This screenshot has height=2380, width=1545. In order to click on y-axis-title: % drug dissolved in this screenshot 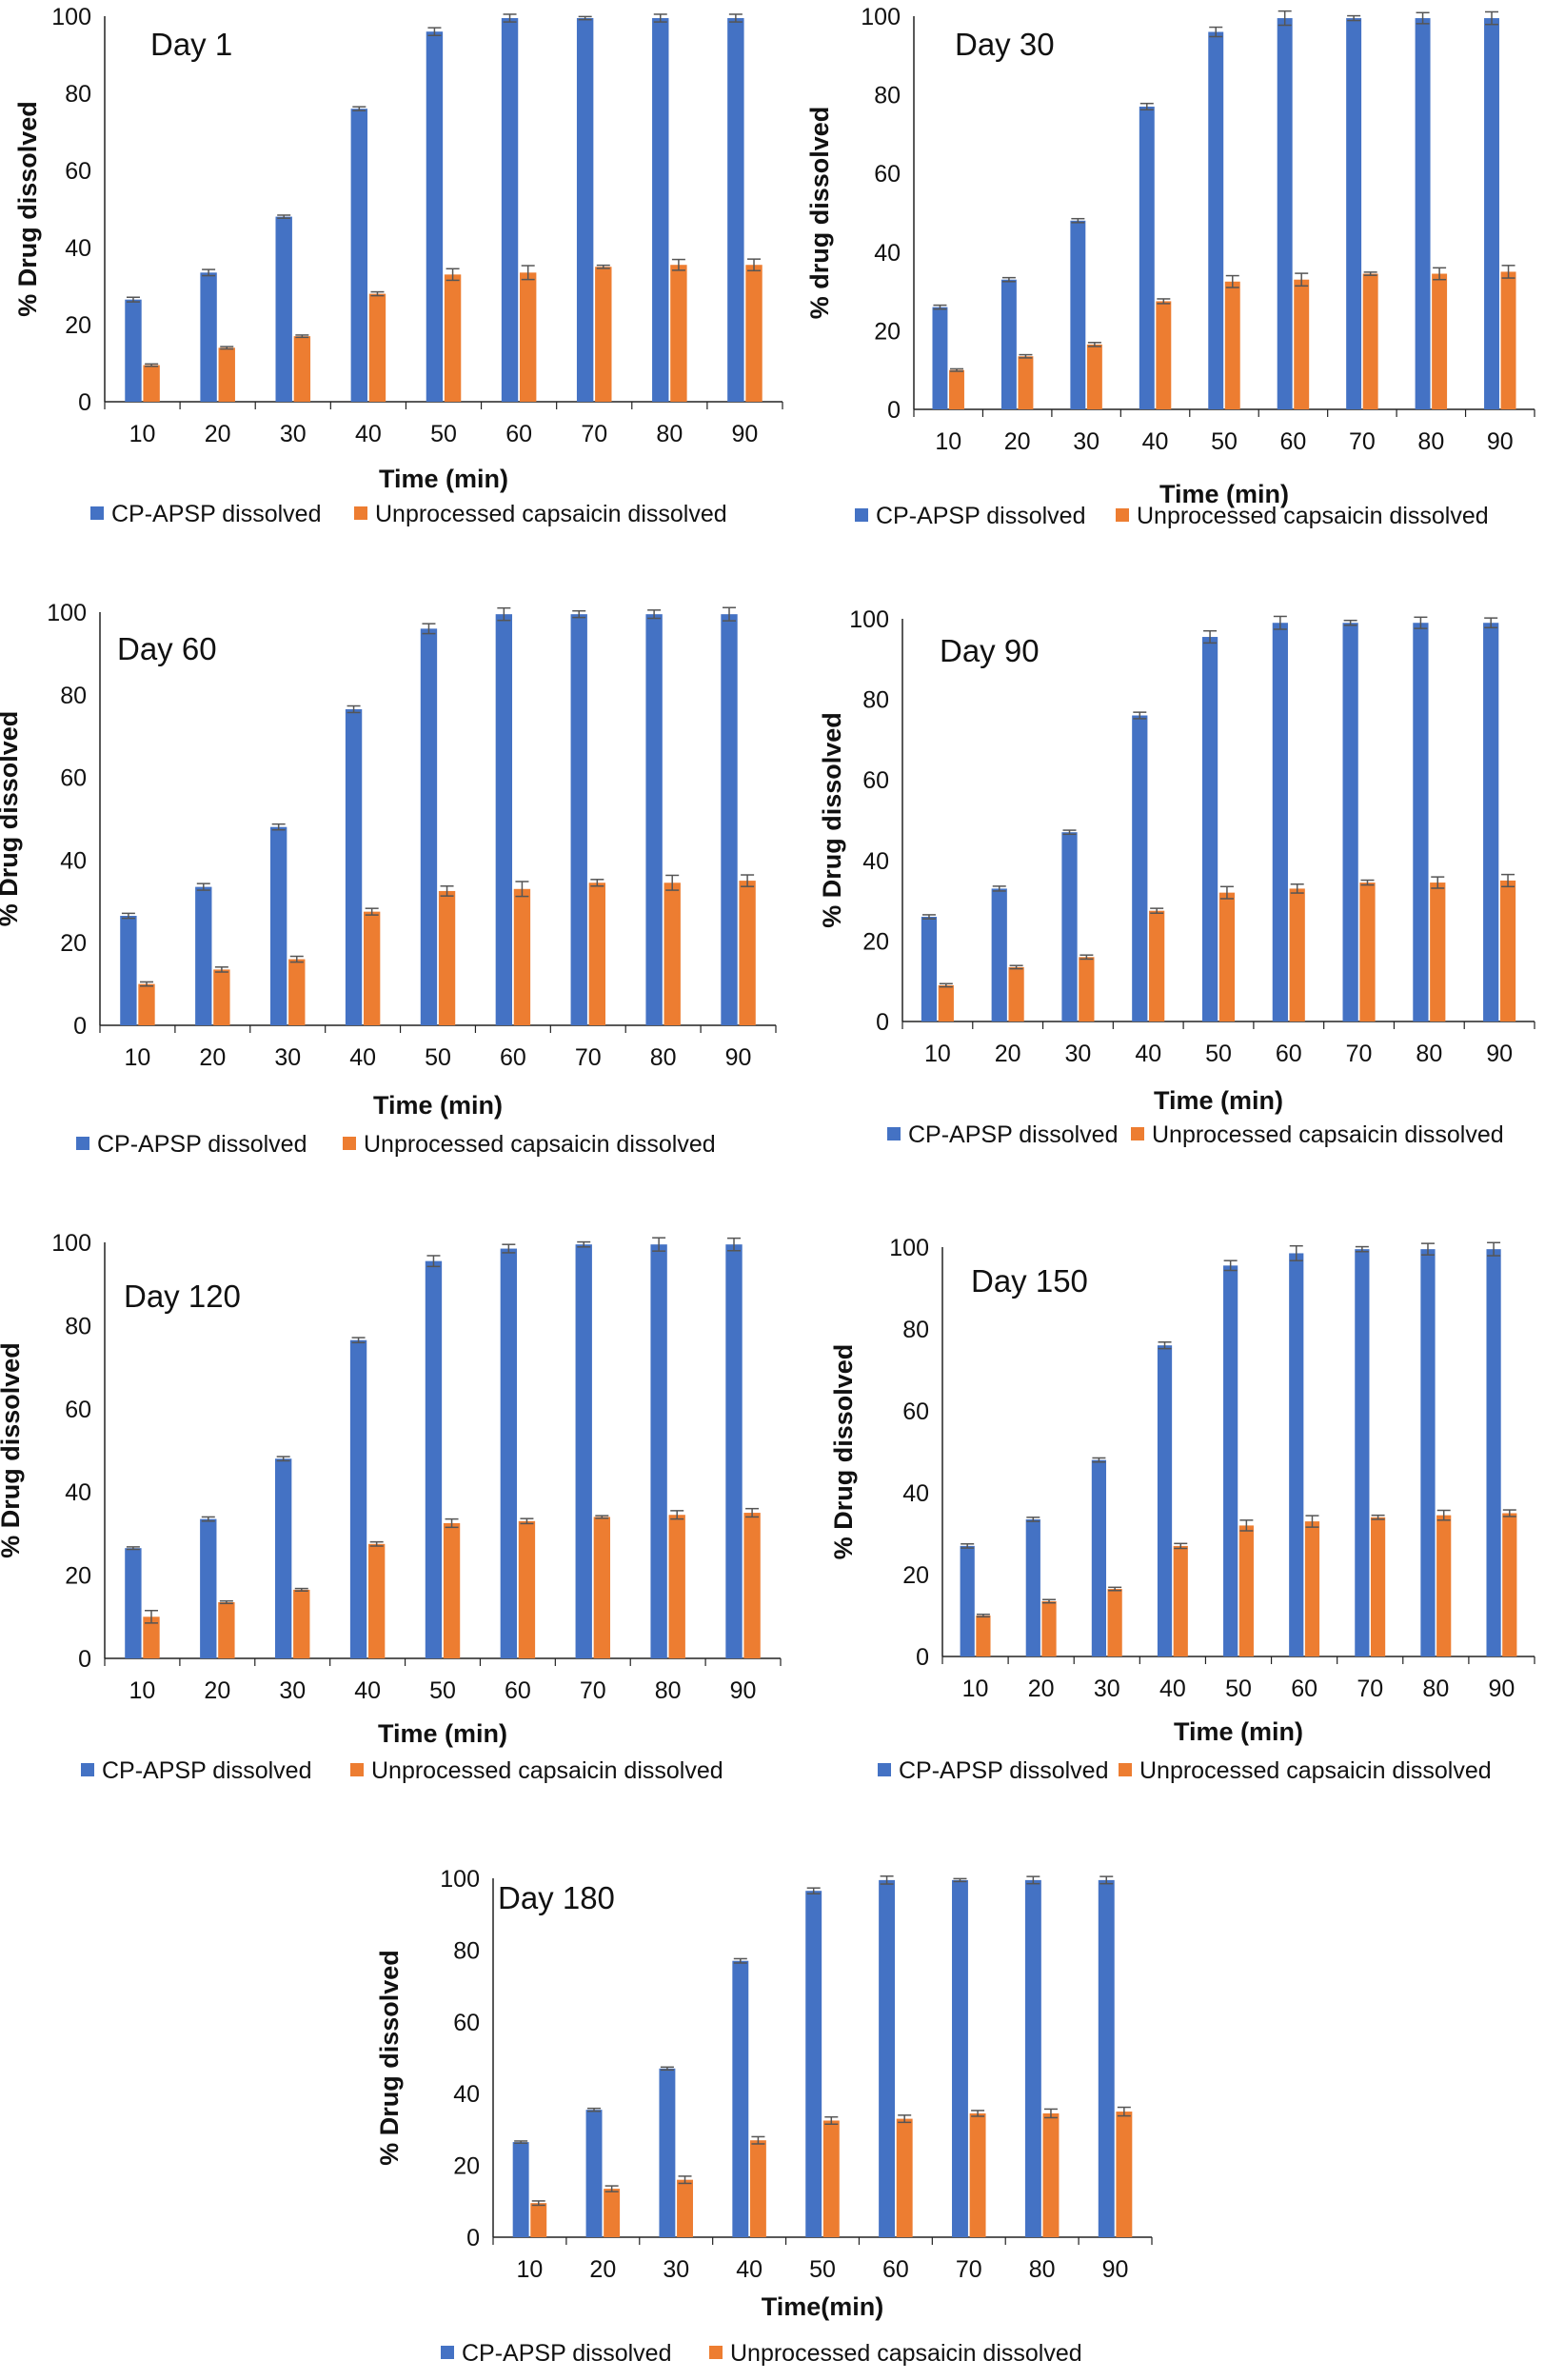, I will do `click(819, 213)`.